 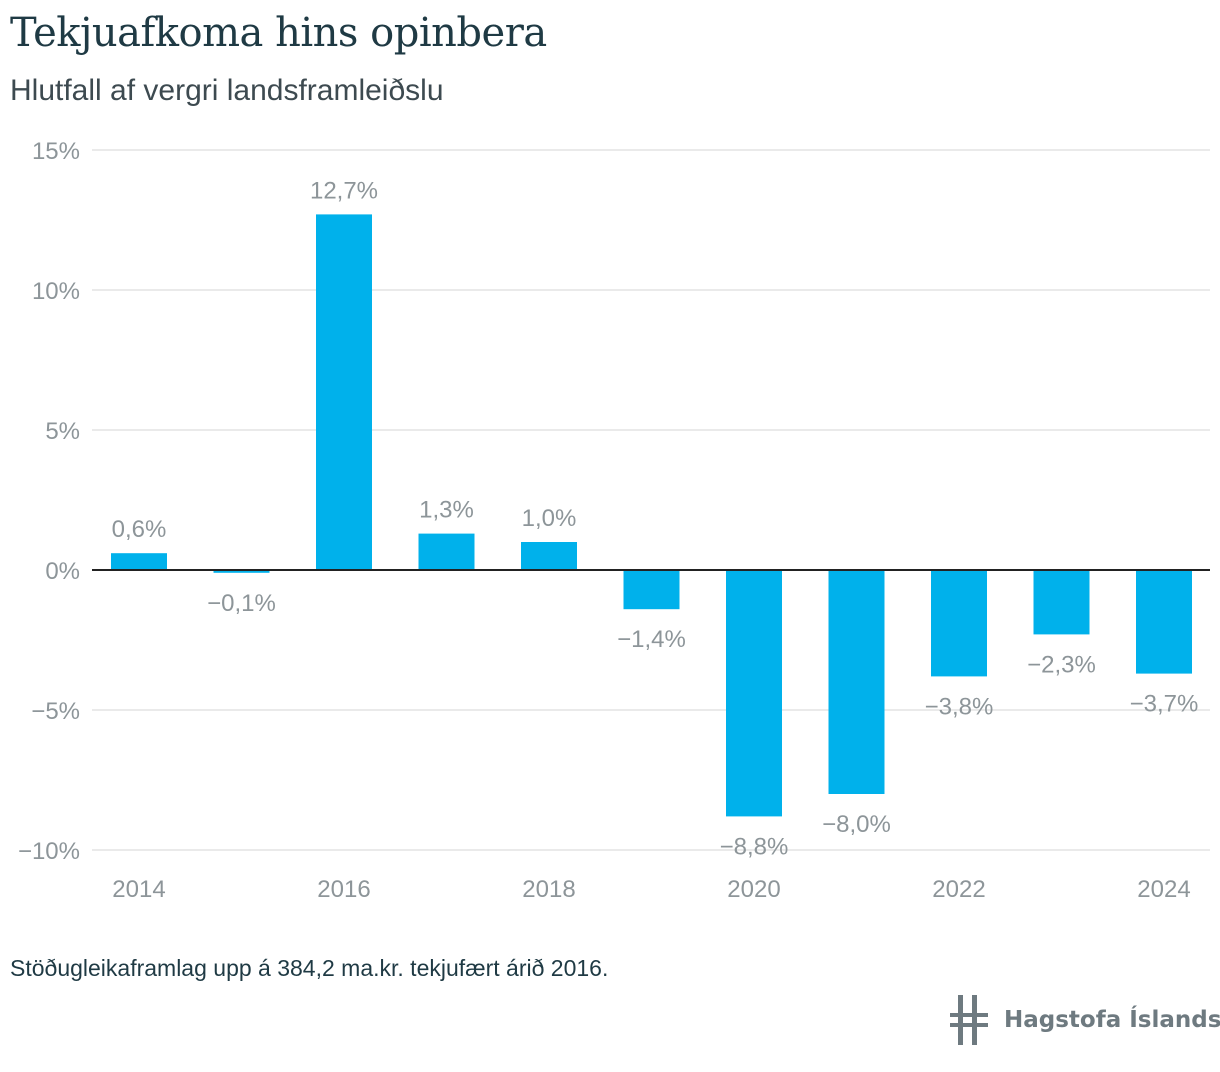 I want to click on x-tick-label: 2018, so click(x=548, y=889).